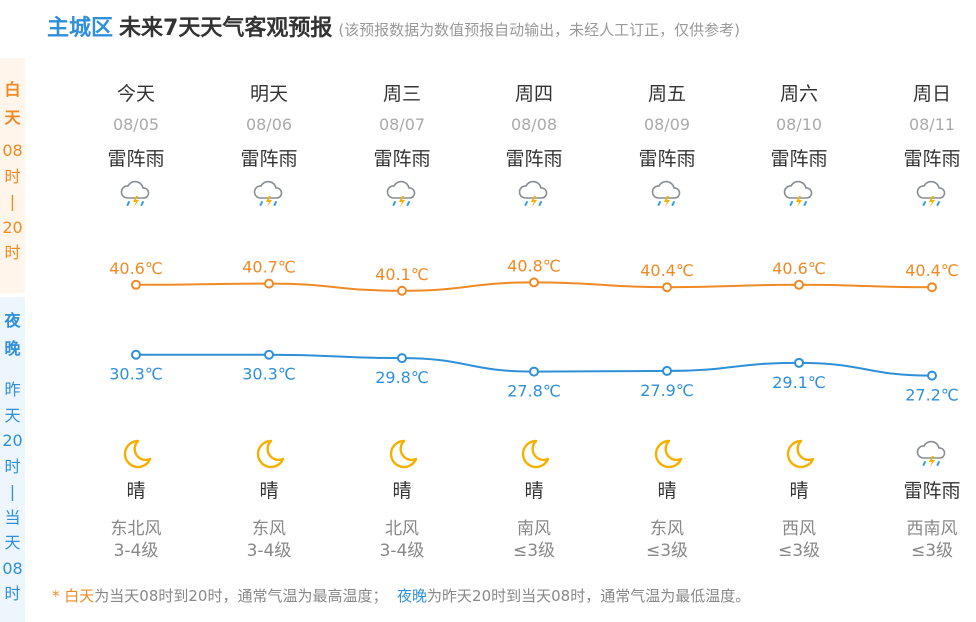 This screenshot has height=622, width=976. Describe the element at coordinates (667, 124) in the screenshot. I see `date-label: 08/09` at that location.